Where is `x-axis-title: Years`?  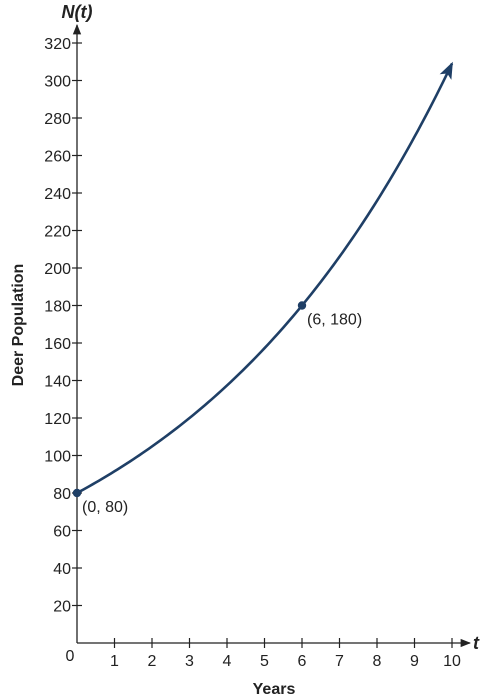
x-axis-title: Years is located at coordinates (274, 689).